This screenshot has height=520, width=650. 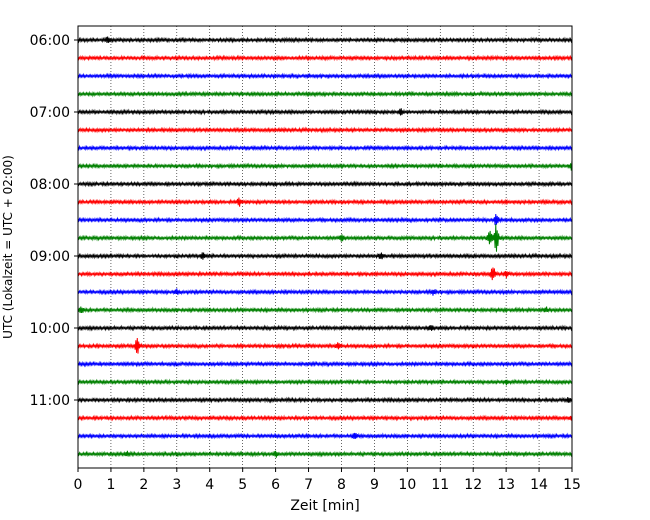 I want to click on x-tick-label: 3, so click(x=176, y=485).